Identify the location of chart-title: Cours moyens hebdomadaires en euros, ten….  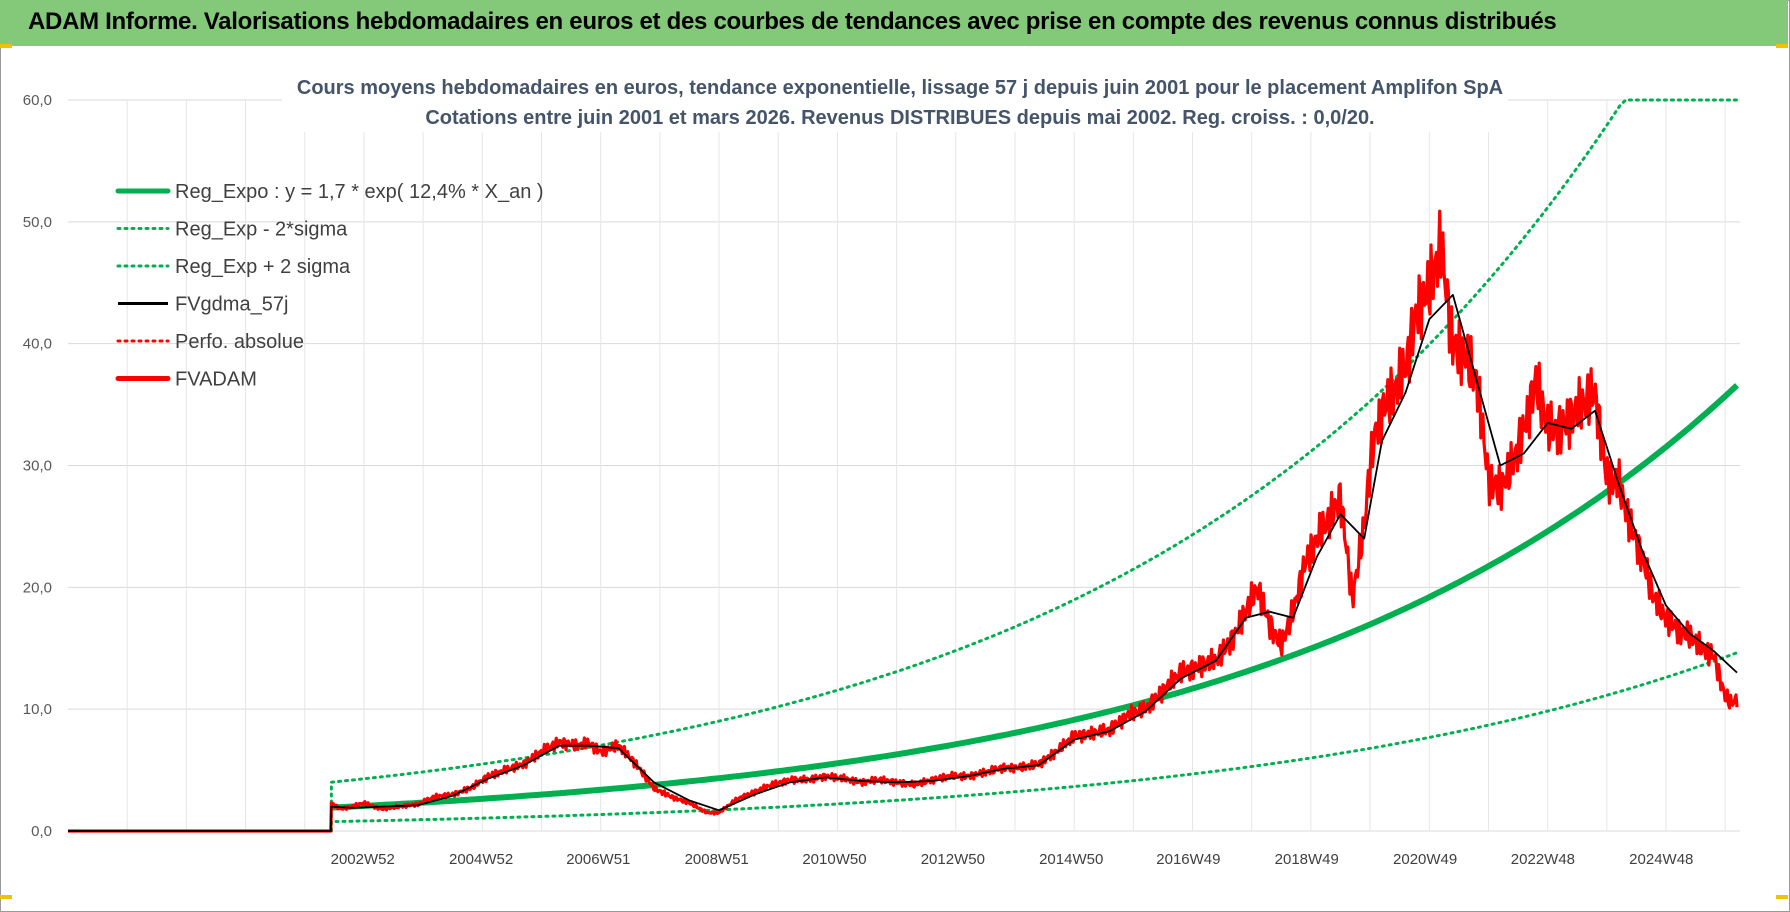
(900, 88).